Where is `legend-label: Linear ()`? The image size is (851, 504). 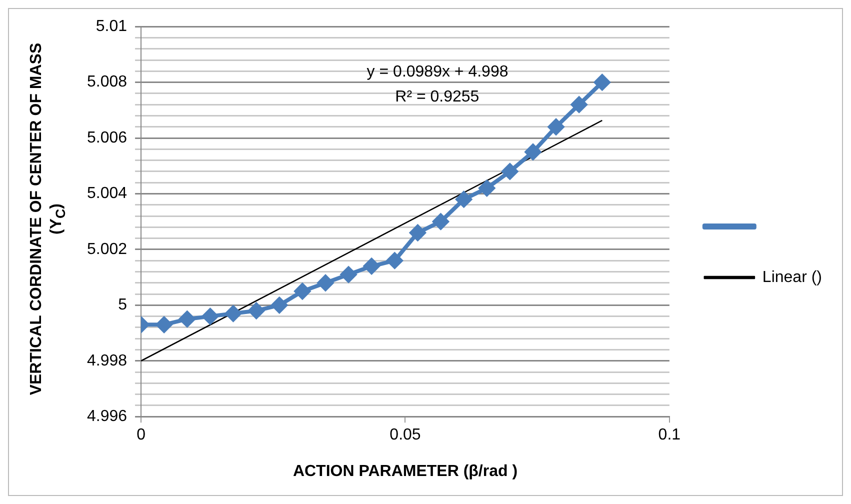
legend-label: Linear () is located at coordinates (792, 277).